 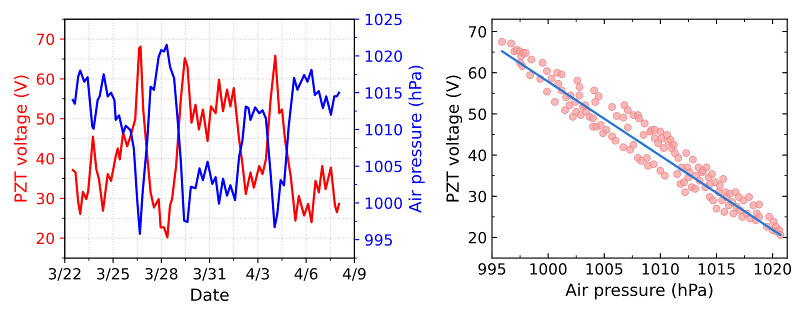 What do you see at coordinates (638, 291) in the screenshot?
I see `x-axis-title: Air pressure (hPa)` at bounding box center [638, 291].